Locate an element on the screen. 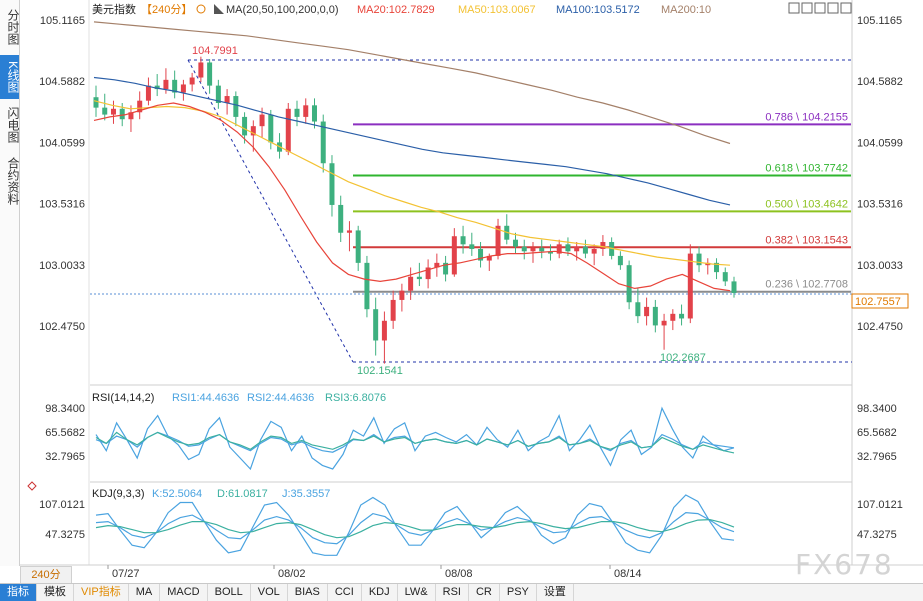 This screenshot has height=601, width=923. indicator-tab-7: BIAS is located at coordinates (308, 592).